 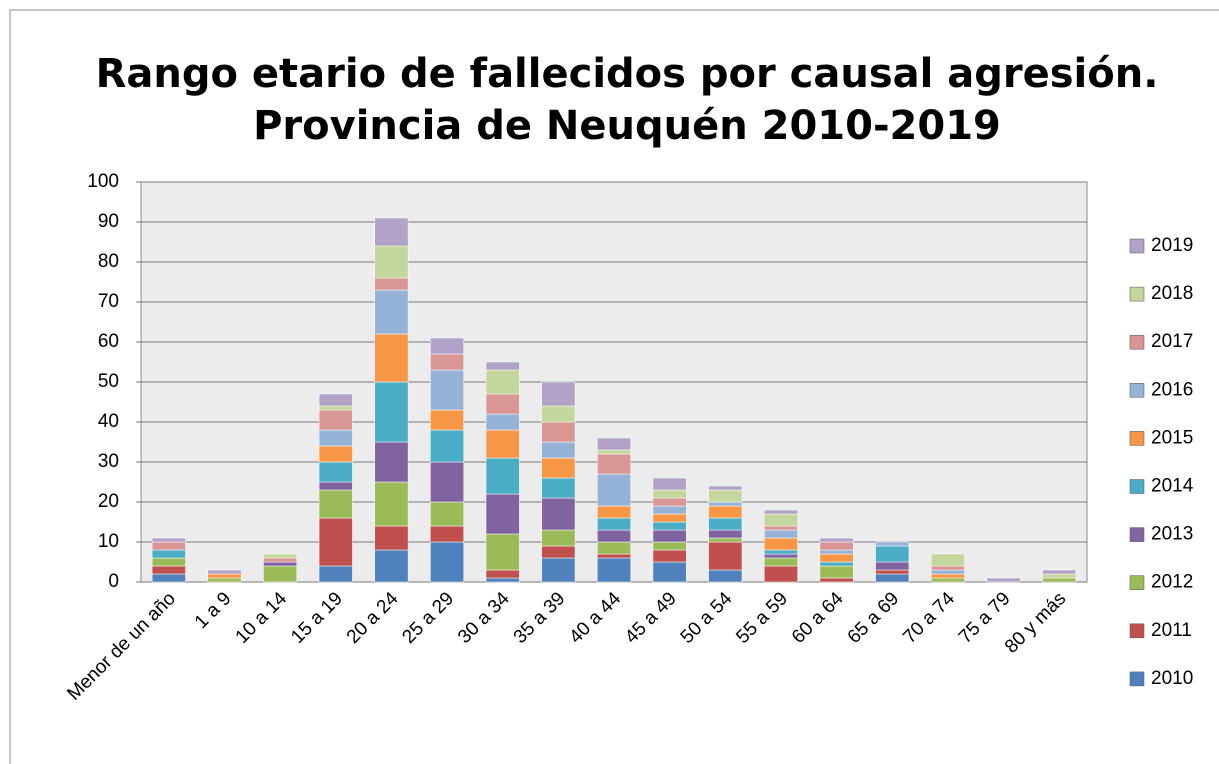 I want to click on legend-label: 2011, so click(x=1171, y=630).